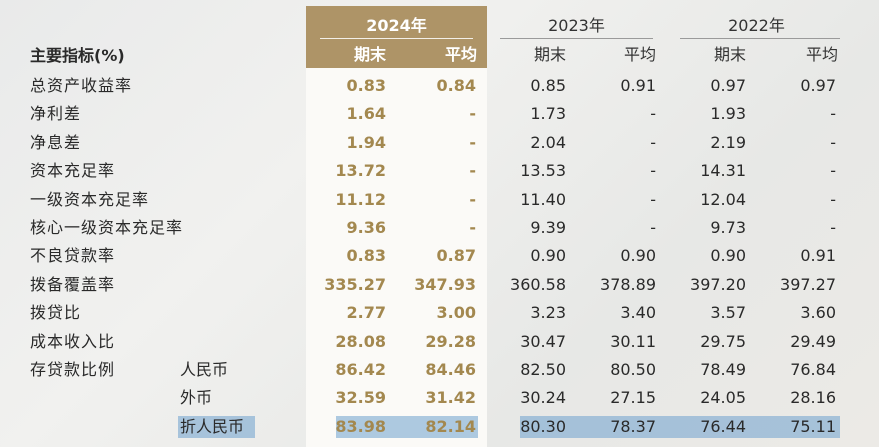  Describe the element at coordinates (543, 199) in the screenshot. I see `value-cell: 11.40` at that location.